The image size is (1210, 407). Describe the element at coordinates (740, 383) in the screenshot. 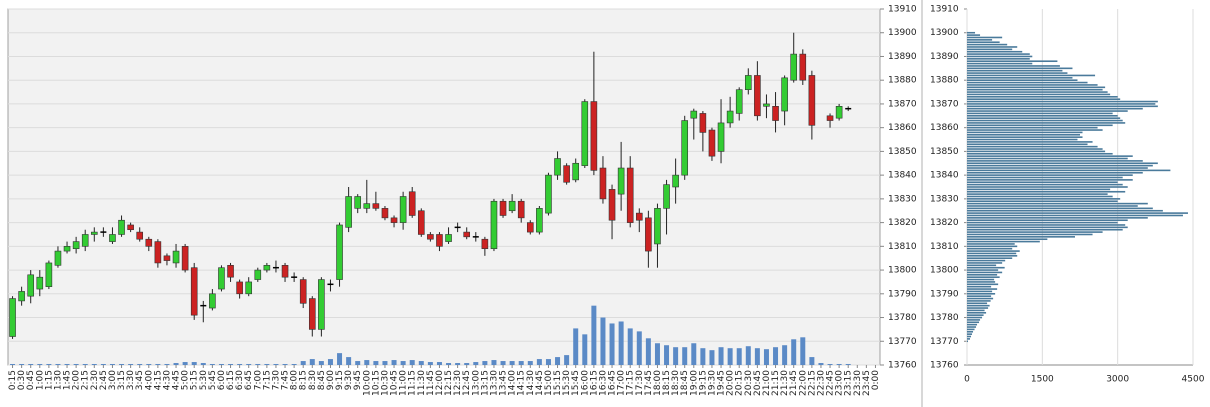

I see `x-tick-label: 20:15` at that location.